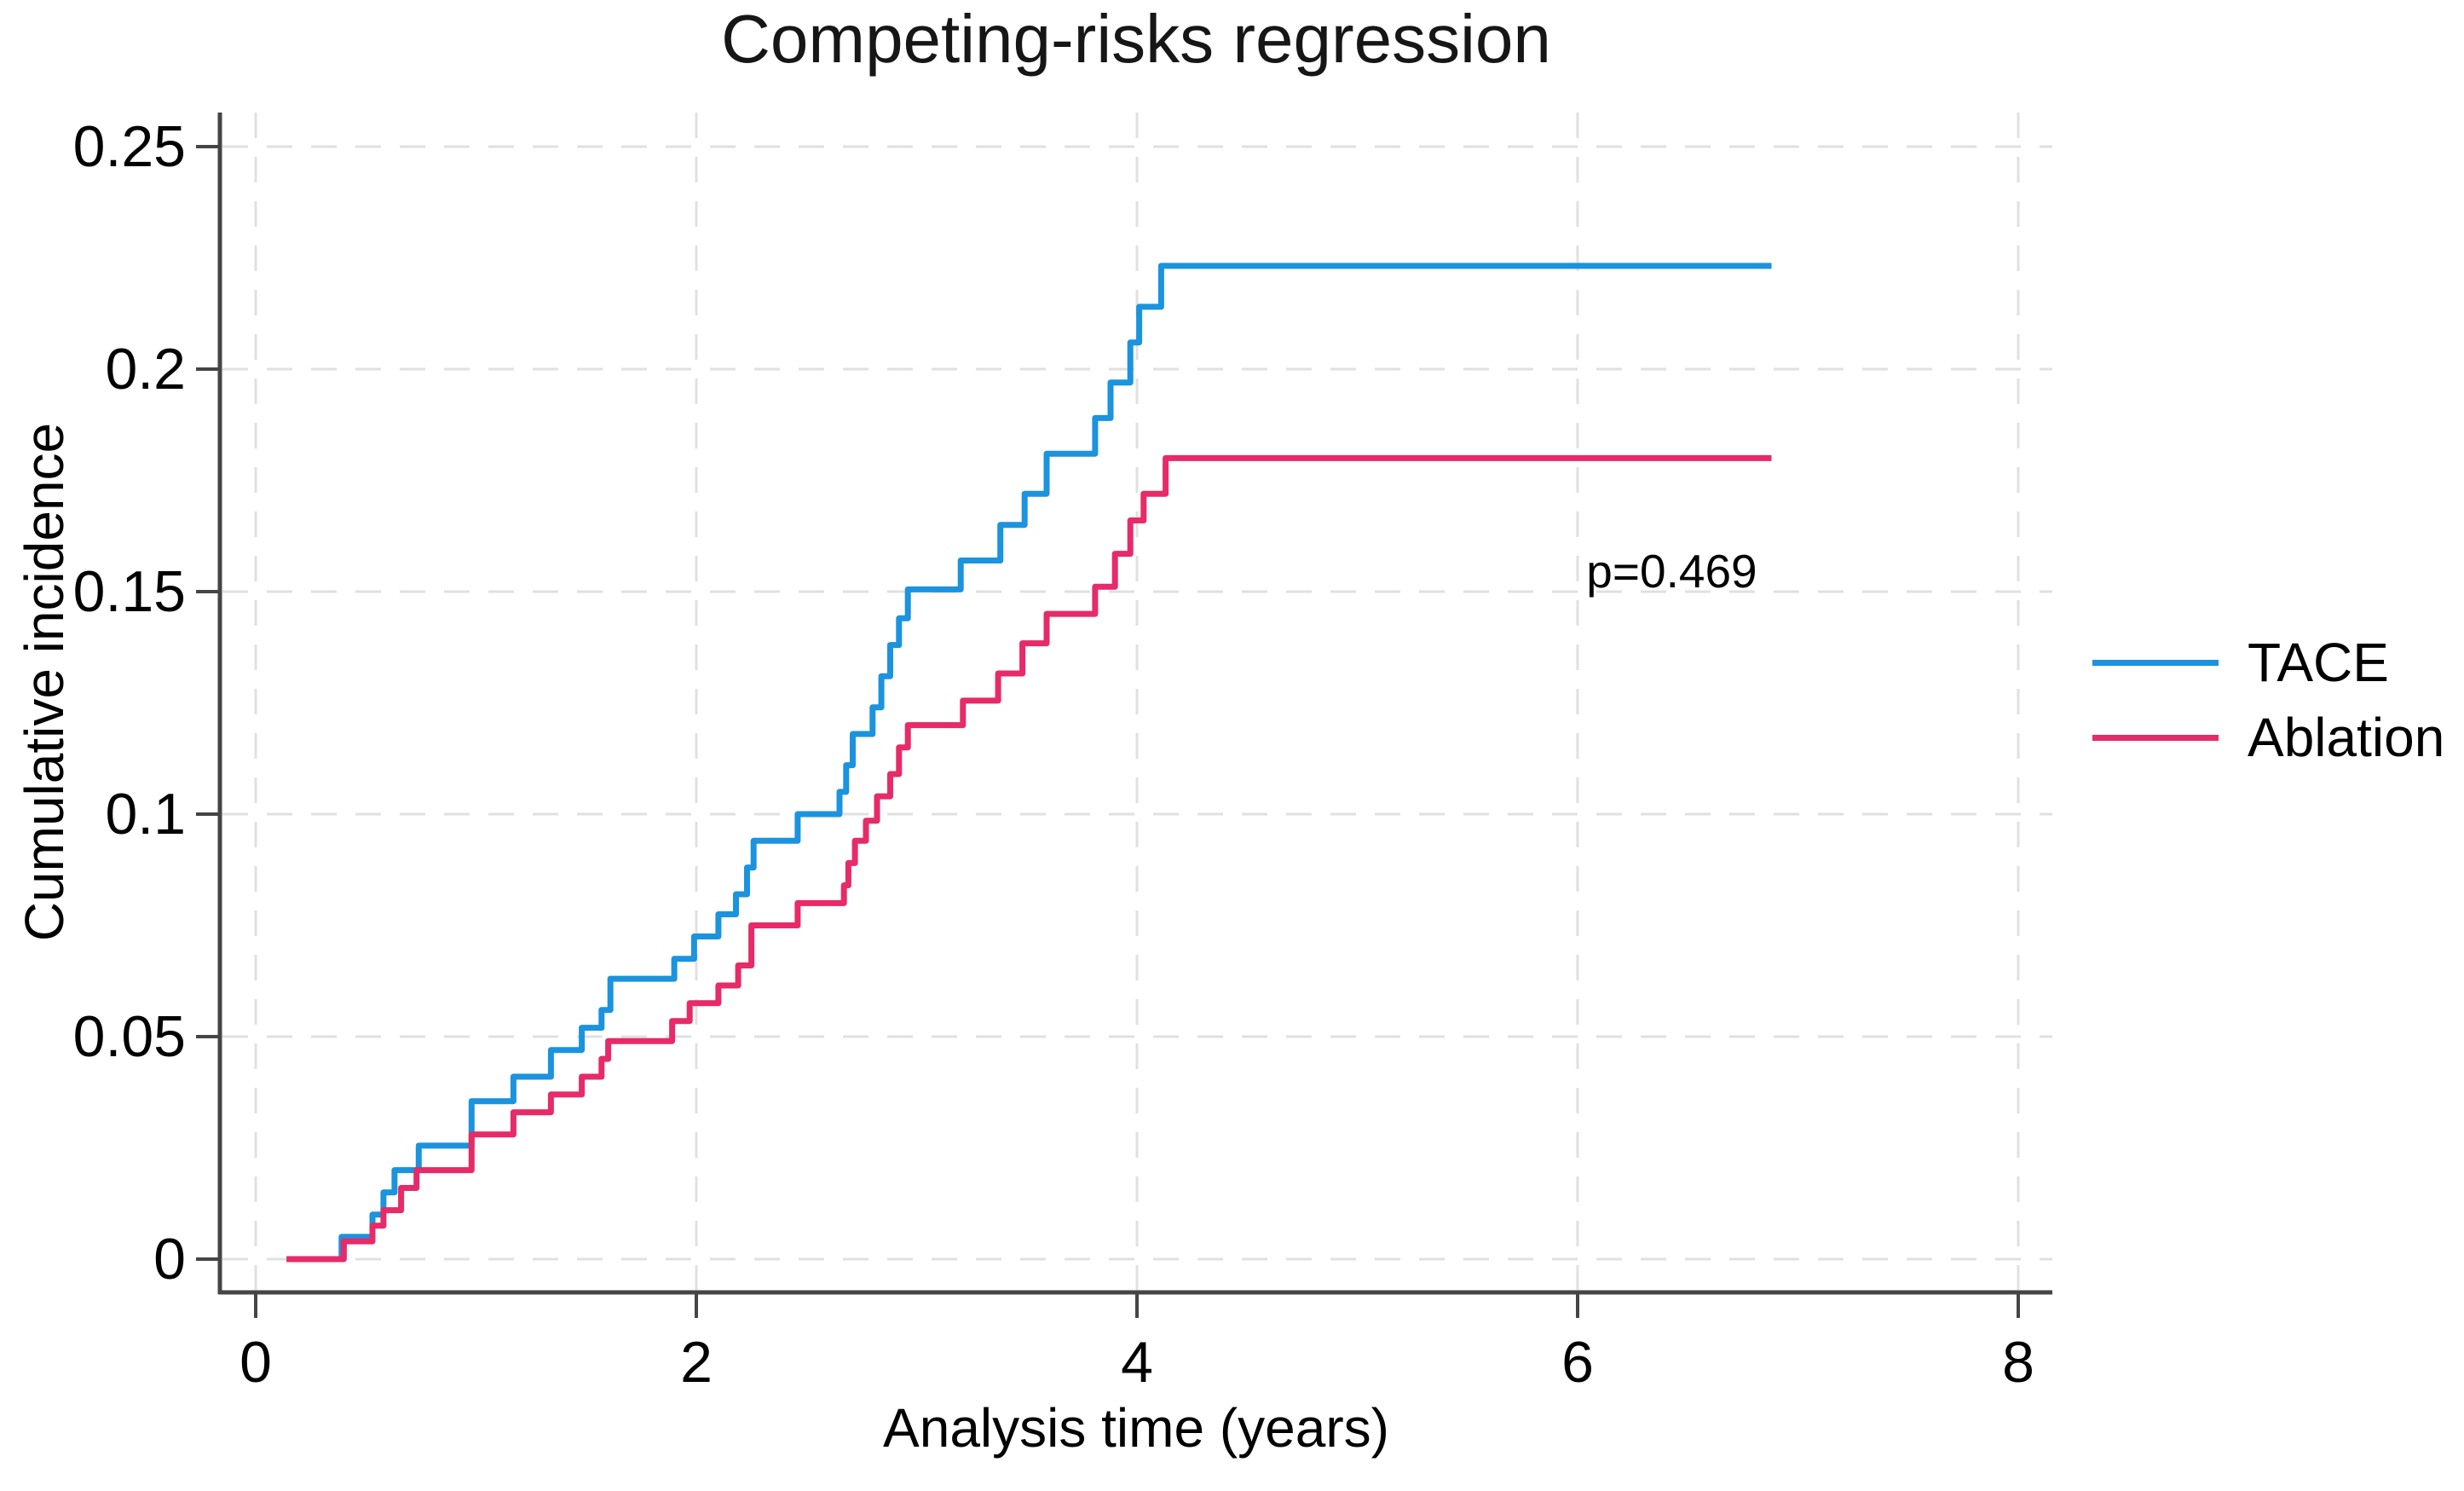 This screenshot has height=1491, width=2464. I want to click on y-axis-title: Cumulative incidence, so click(44, 682).